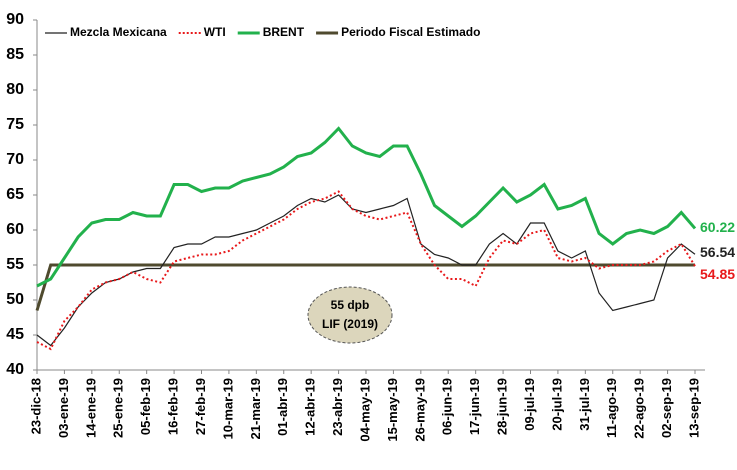 This screenshot has height=470, width=737. What do you see at coordinates (35, 406) in the screenshot?
I see `x-tick-label: 23-dic-18` at bounding box center [35, 406].